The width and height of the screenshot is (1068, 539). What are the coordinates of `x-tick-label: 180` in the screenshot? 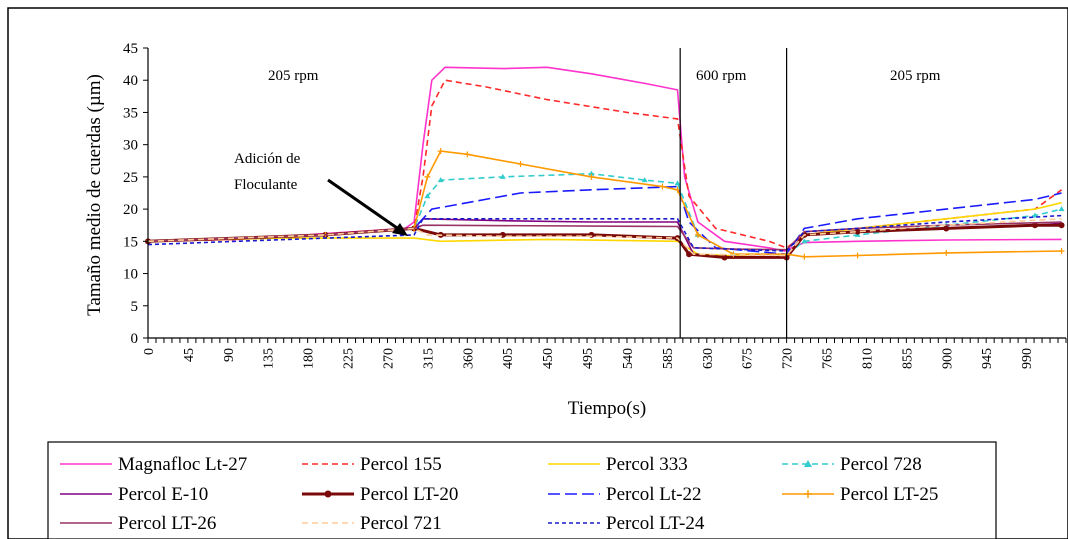 It's located at (309, 358).